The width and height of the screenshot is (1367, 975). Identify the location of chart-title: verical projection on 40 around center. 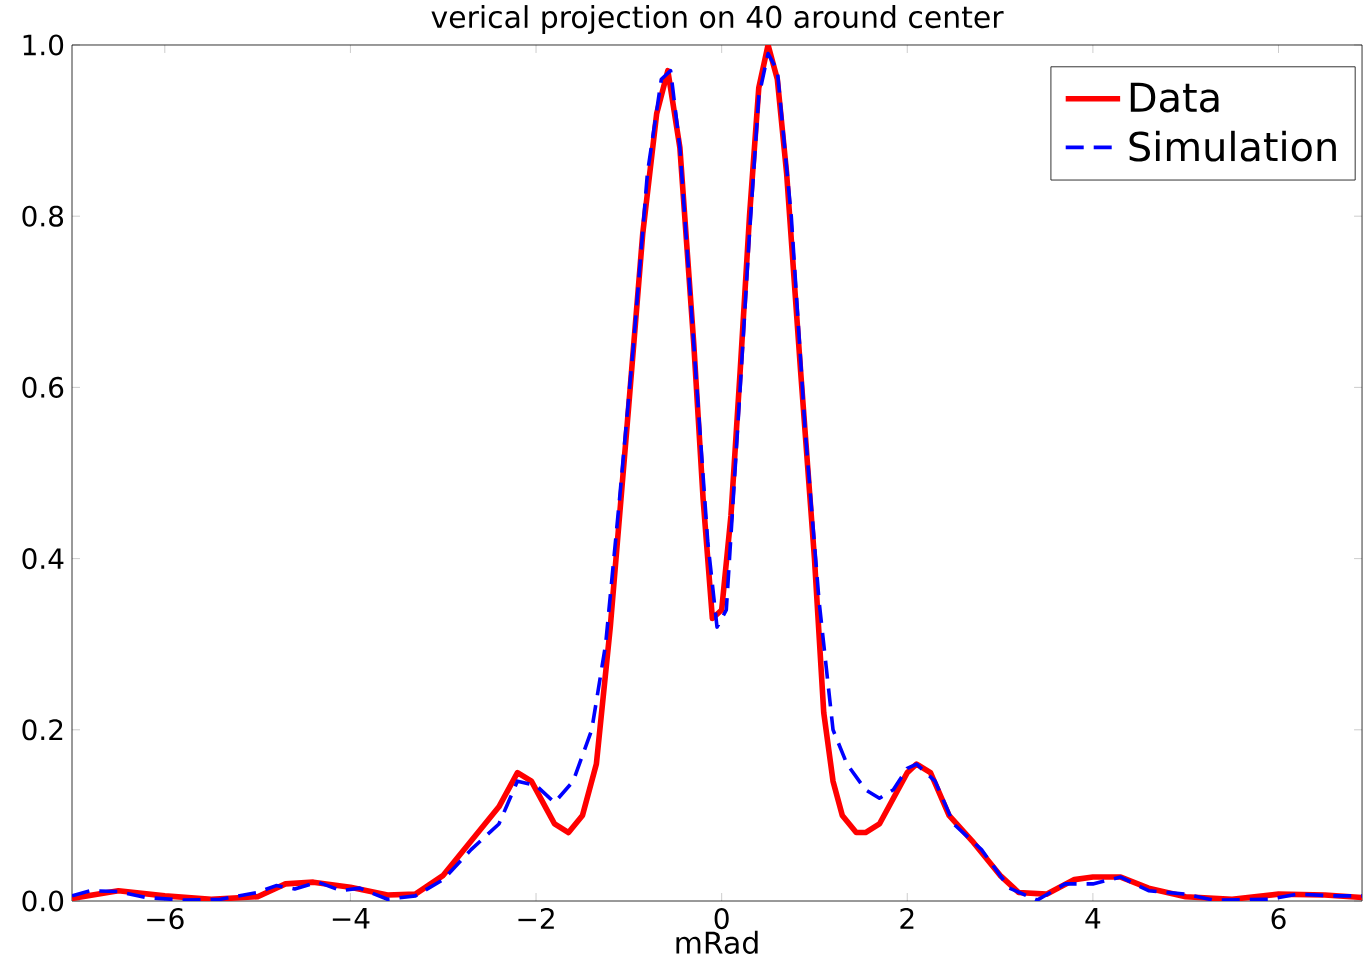
(717, 19).